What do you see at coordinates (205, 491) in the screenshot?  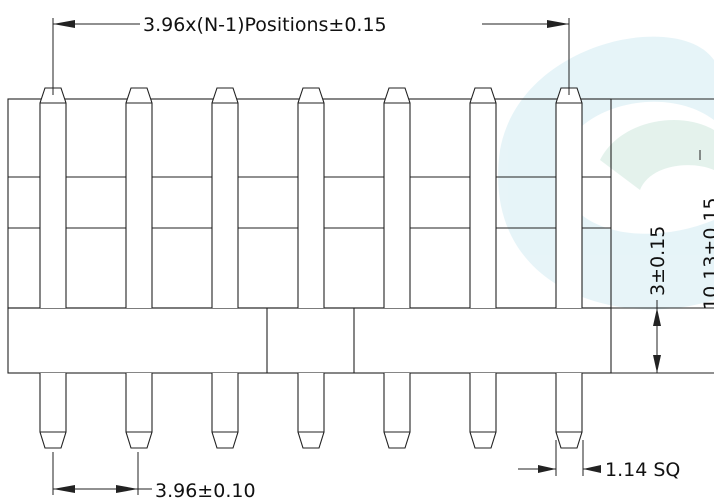 I see `pitch-label: 3.96±0.10` at bounding box center [205, 491].